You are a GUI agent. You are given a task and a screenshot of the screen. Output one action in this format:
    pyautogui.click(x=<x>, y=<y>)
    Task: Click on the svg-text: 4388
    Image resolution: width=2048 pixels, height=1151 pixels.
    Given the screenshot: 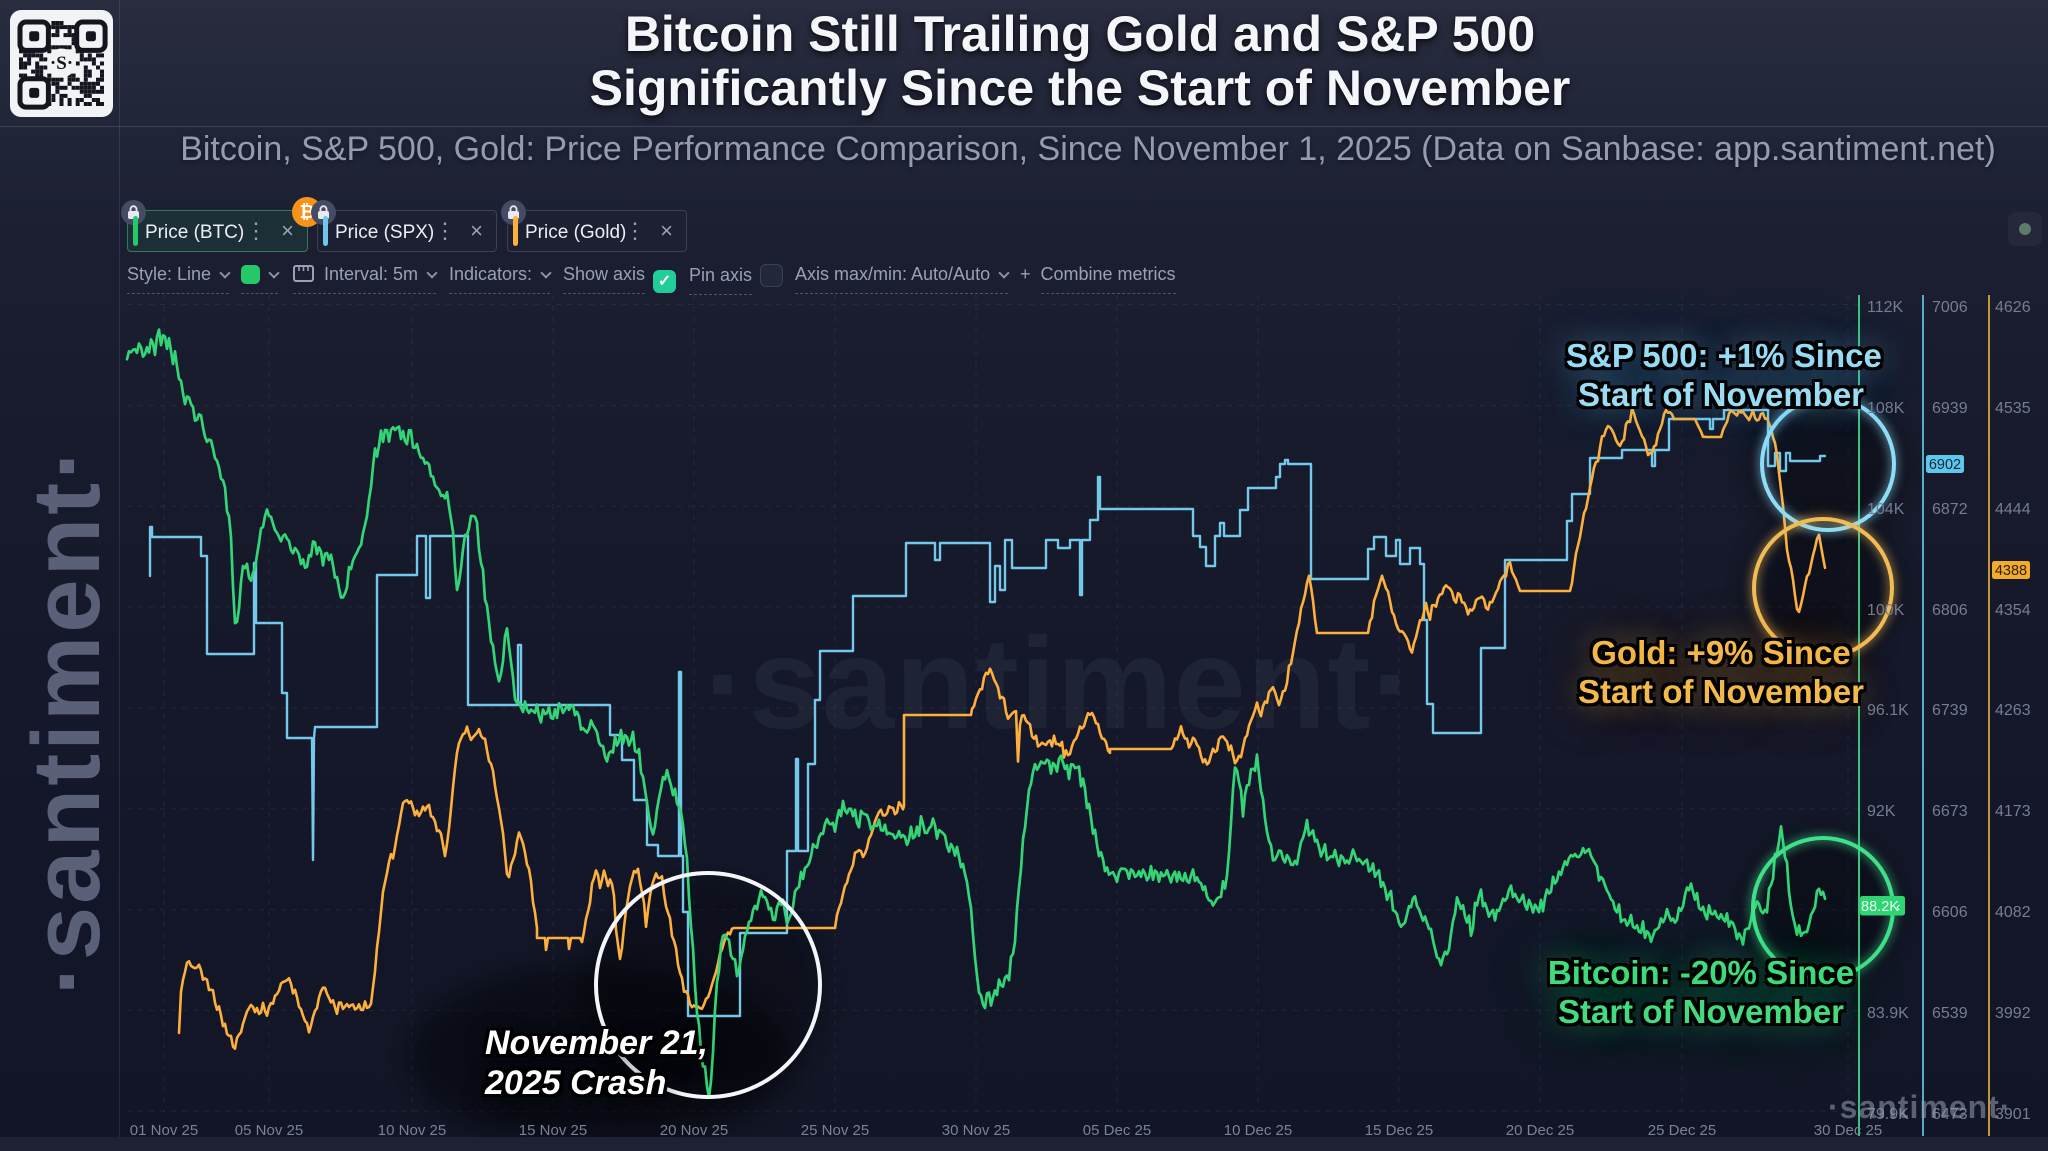 What is the action you would take?
    pyautogui.click(x=2011, y=571)
    